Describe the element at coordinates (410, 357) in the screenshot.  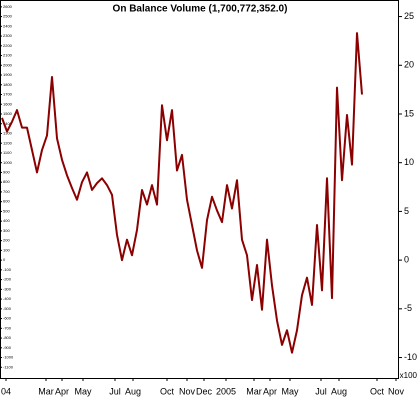
I see `y-tick-label: -10` at that location.